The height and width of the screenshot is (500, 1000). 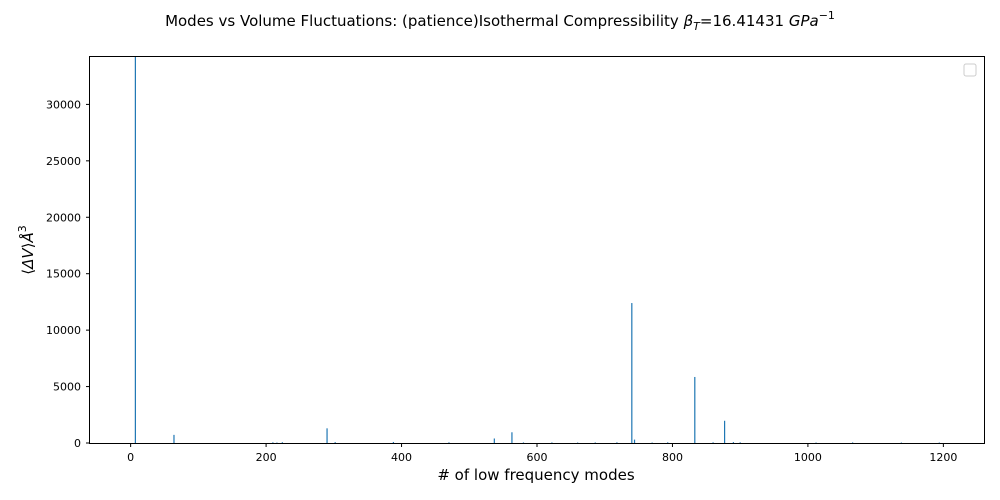 What do you see at coordinates (401, 457) in the screenshot?
I see `x-tick-label: 400` at bounding box center [401, 457].